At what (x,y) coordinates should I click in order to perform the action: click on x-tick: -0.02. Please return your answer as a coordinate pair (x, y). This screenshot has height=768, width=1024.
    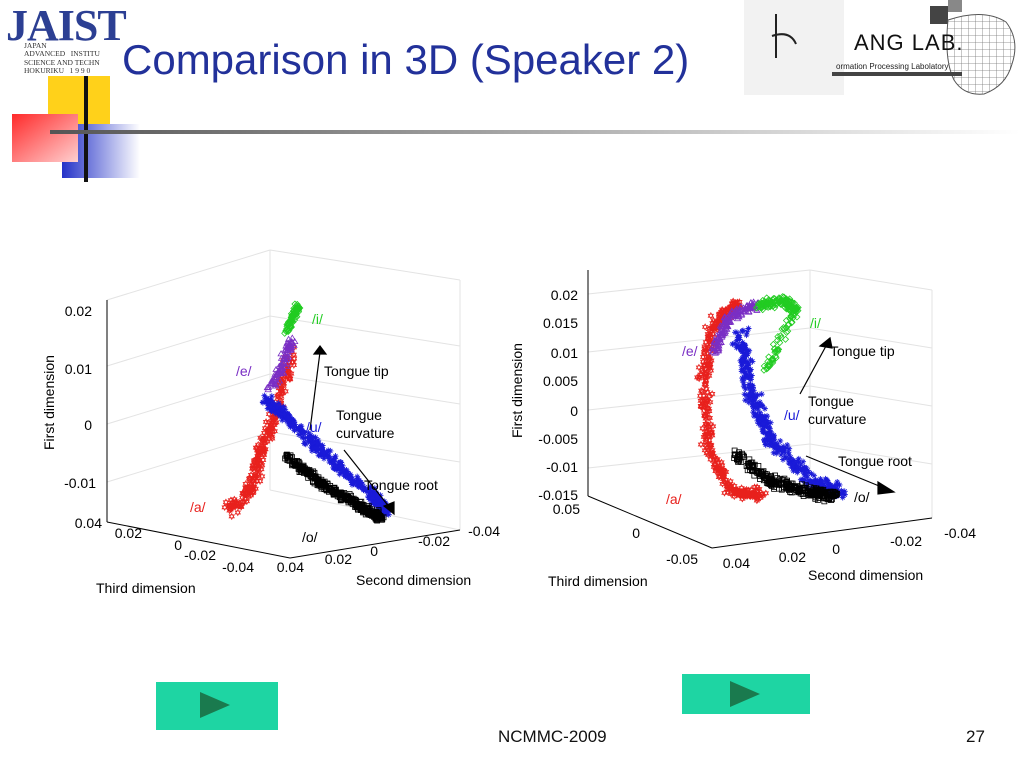
    Looking at the image, I should click on (906, 541).